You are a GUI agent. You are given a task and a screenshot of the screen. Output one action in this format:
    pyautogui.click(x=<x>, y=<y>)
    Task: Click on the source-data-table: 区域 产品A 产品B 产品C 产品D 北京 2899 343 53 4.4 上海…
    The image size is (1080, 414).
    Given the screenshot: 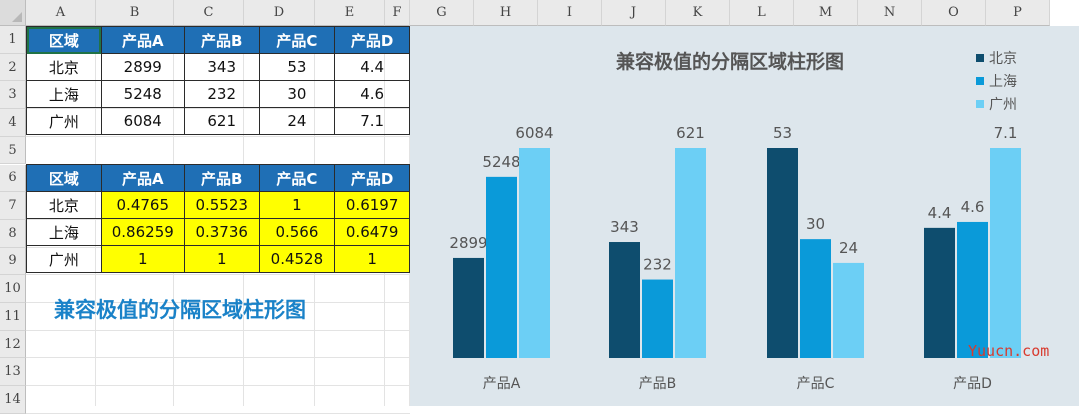 What is the action you would take?
    pyautogui.click(x=218, y=80)
    